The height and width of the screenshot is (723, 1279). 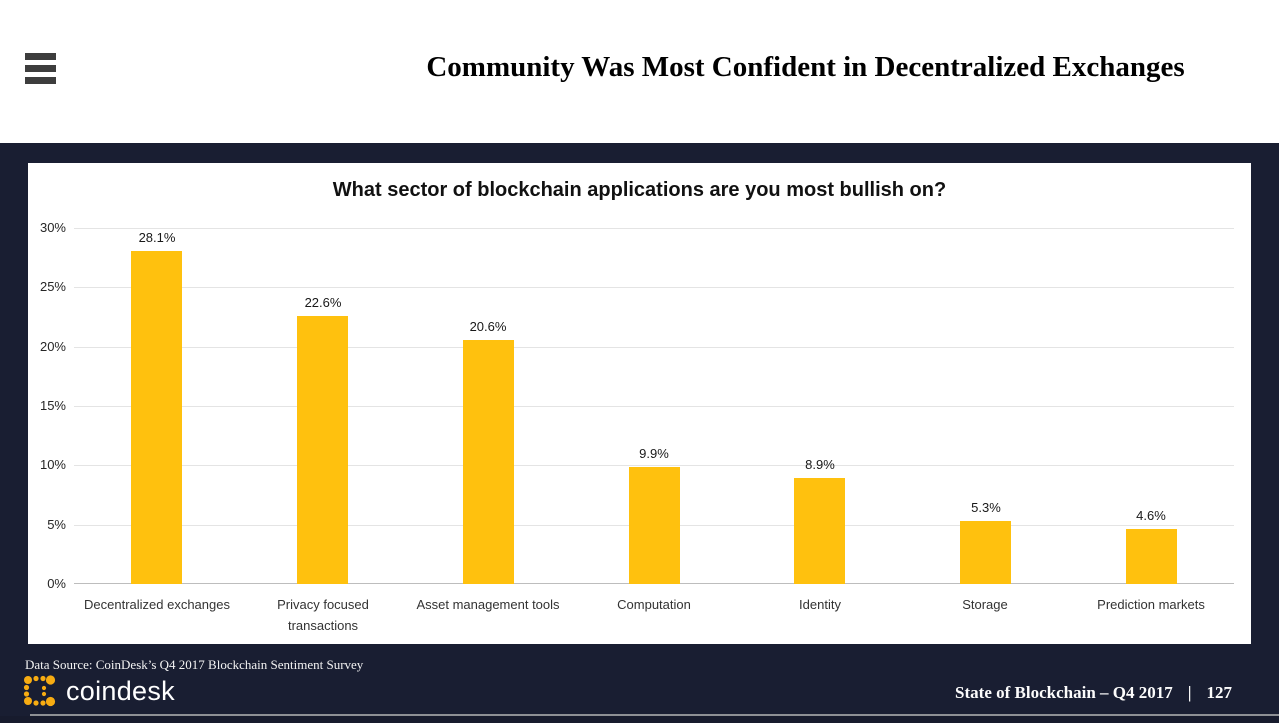 I want to click on y-axis-tick: 0%, so click(x=56, y=583).